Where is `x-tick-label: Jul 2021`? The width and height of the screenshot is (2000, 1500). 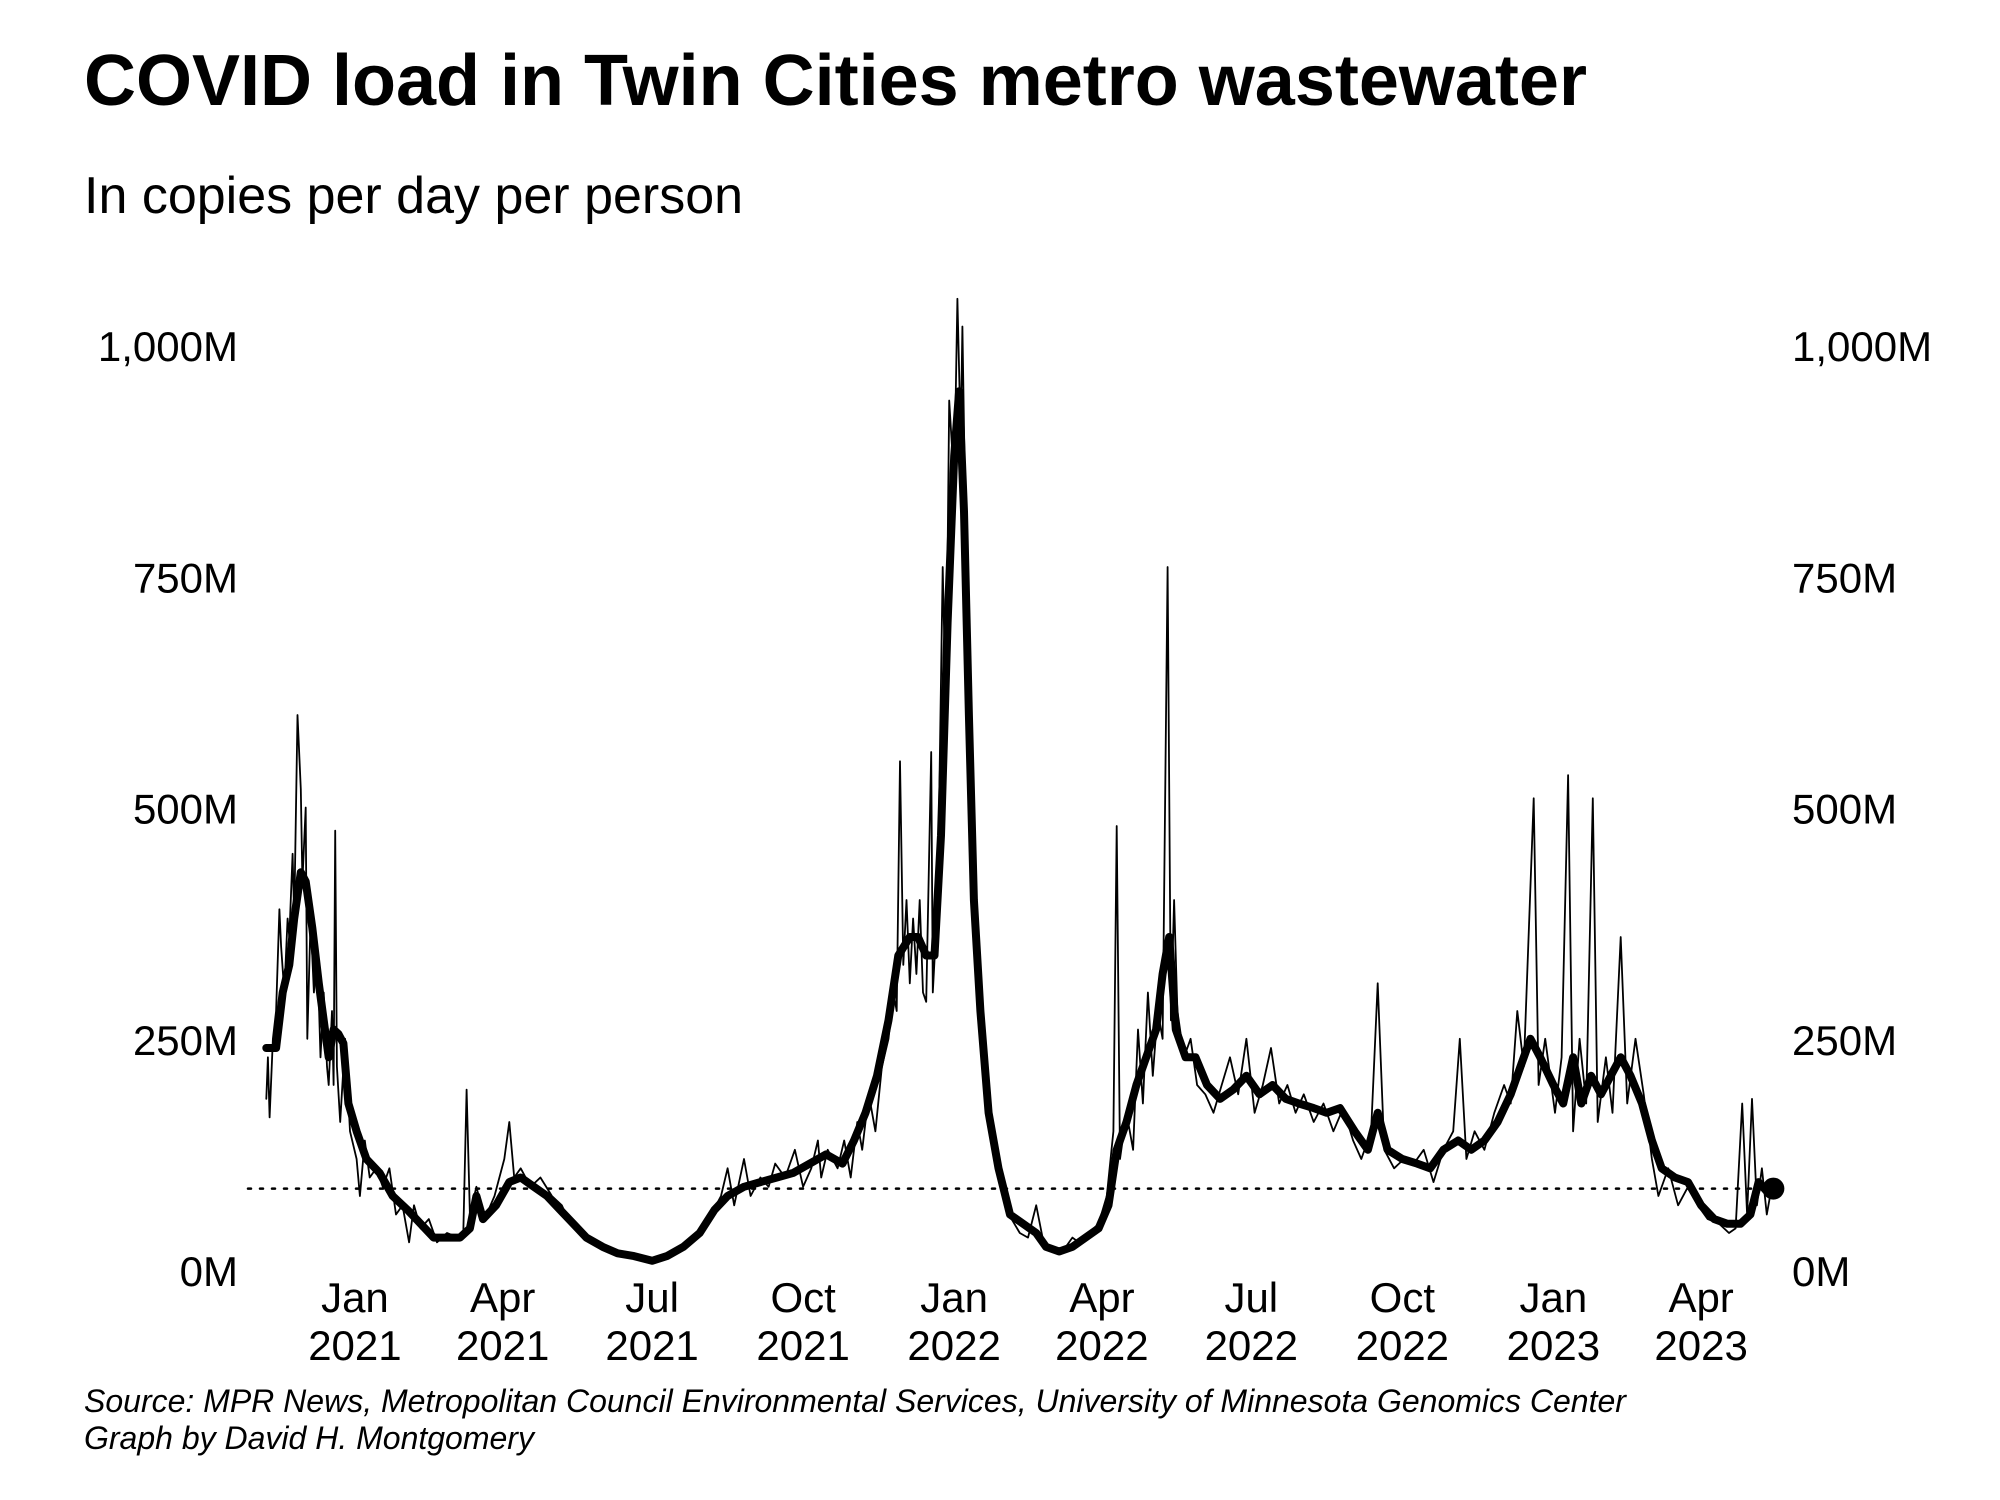 x-tick-label: Jul 2021 is located at coordinates (651, 1321).